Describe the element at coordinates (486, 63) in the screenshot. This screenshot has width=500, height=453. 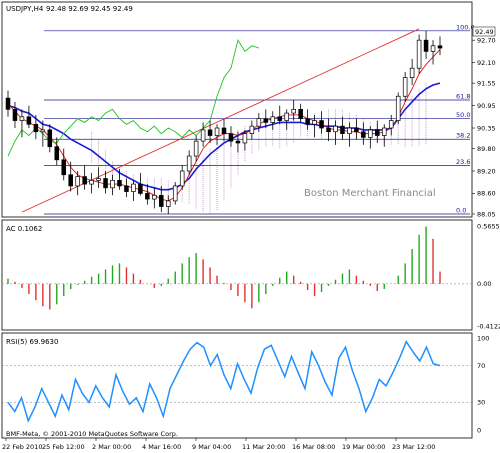
I see `price-tick-label: 92.10` at that location.